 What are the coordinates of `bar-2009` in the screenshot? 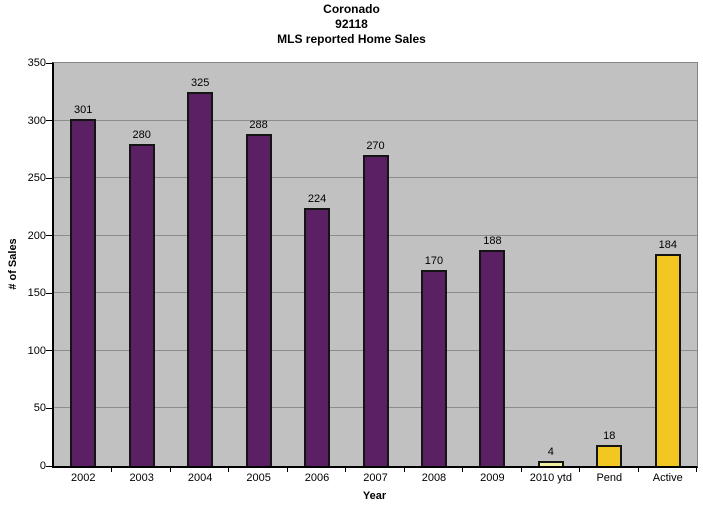 It's located at (492, 357).